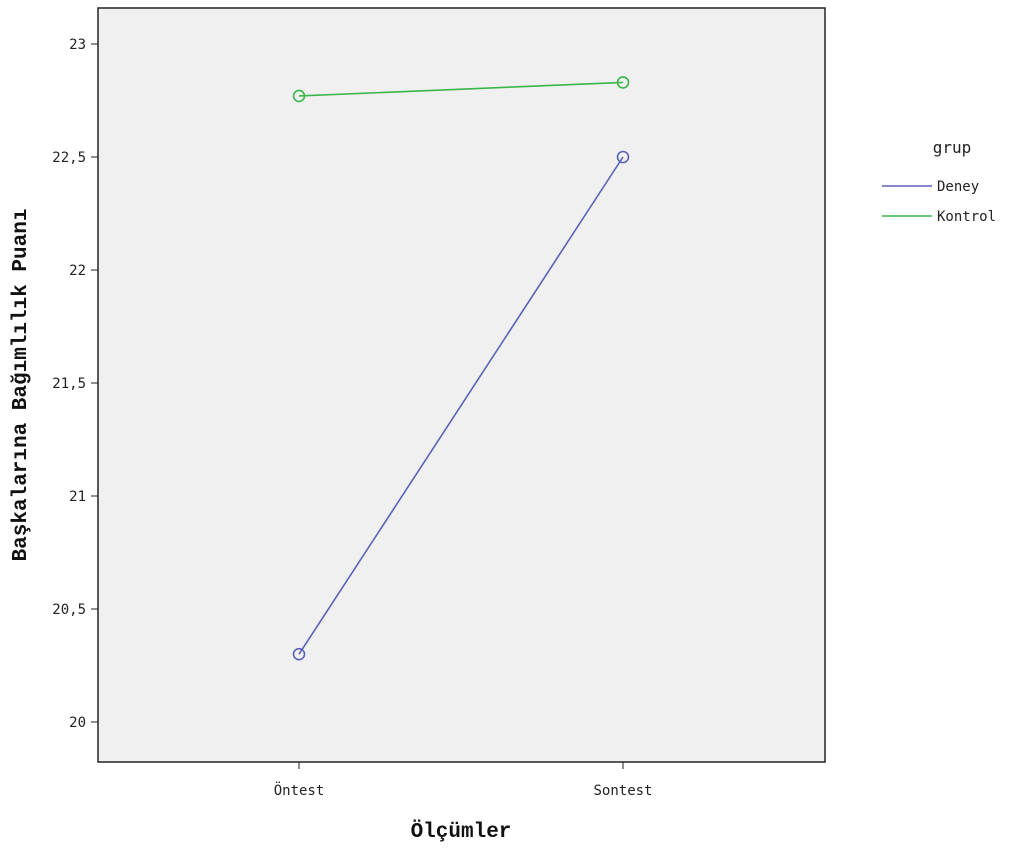  I want to click on y-tick-label: 20,5, so click(69, 610).